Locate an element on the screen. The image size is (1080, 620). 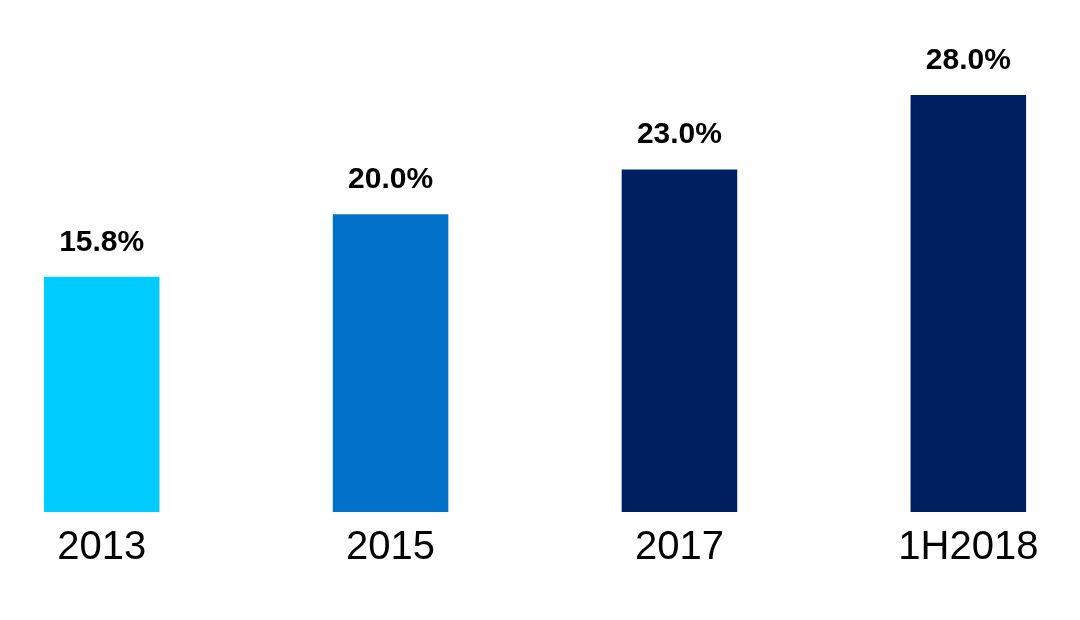
x-tick-label: 2017 is located at coordinates (679, 544).